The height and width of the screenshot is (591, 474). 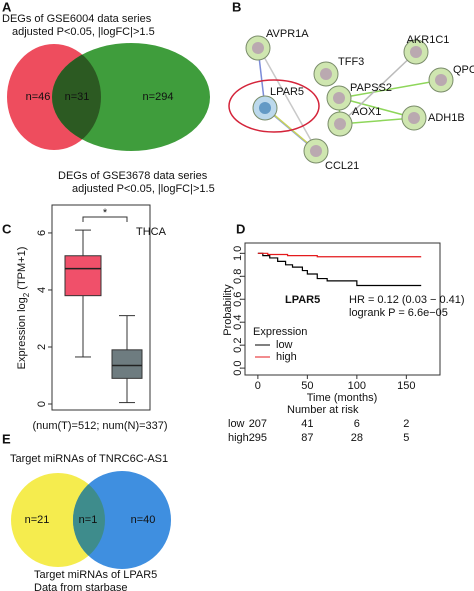 I want to click on node-label: ADH1B, so click(x=446, y=118).